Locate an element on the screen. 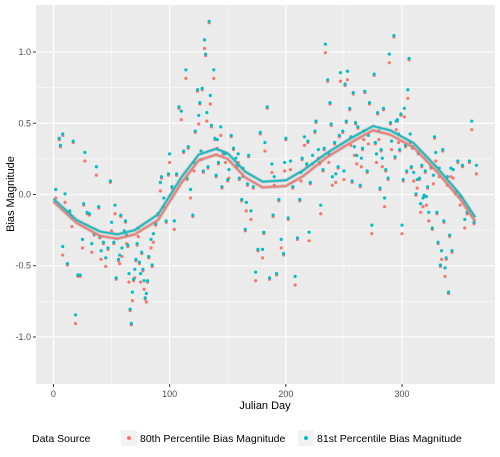 The height and width of the screenshot is (457, 500). y-axis-title: Bias Magnitude is located at coordinates (11, 194).